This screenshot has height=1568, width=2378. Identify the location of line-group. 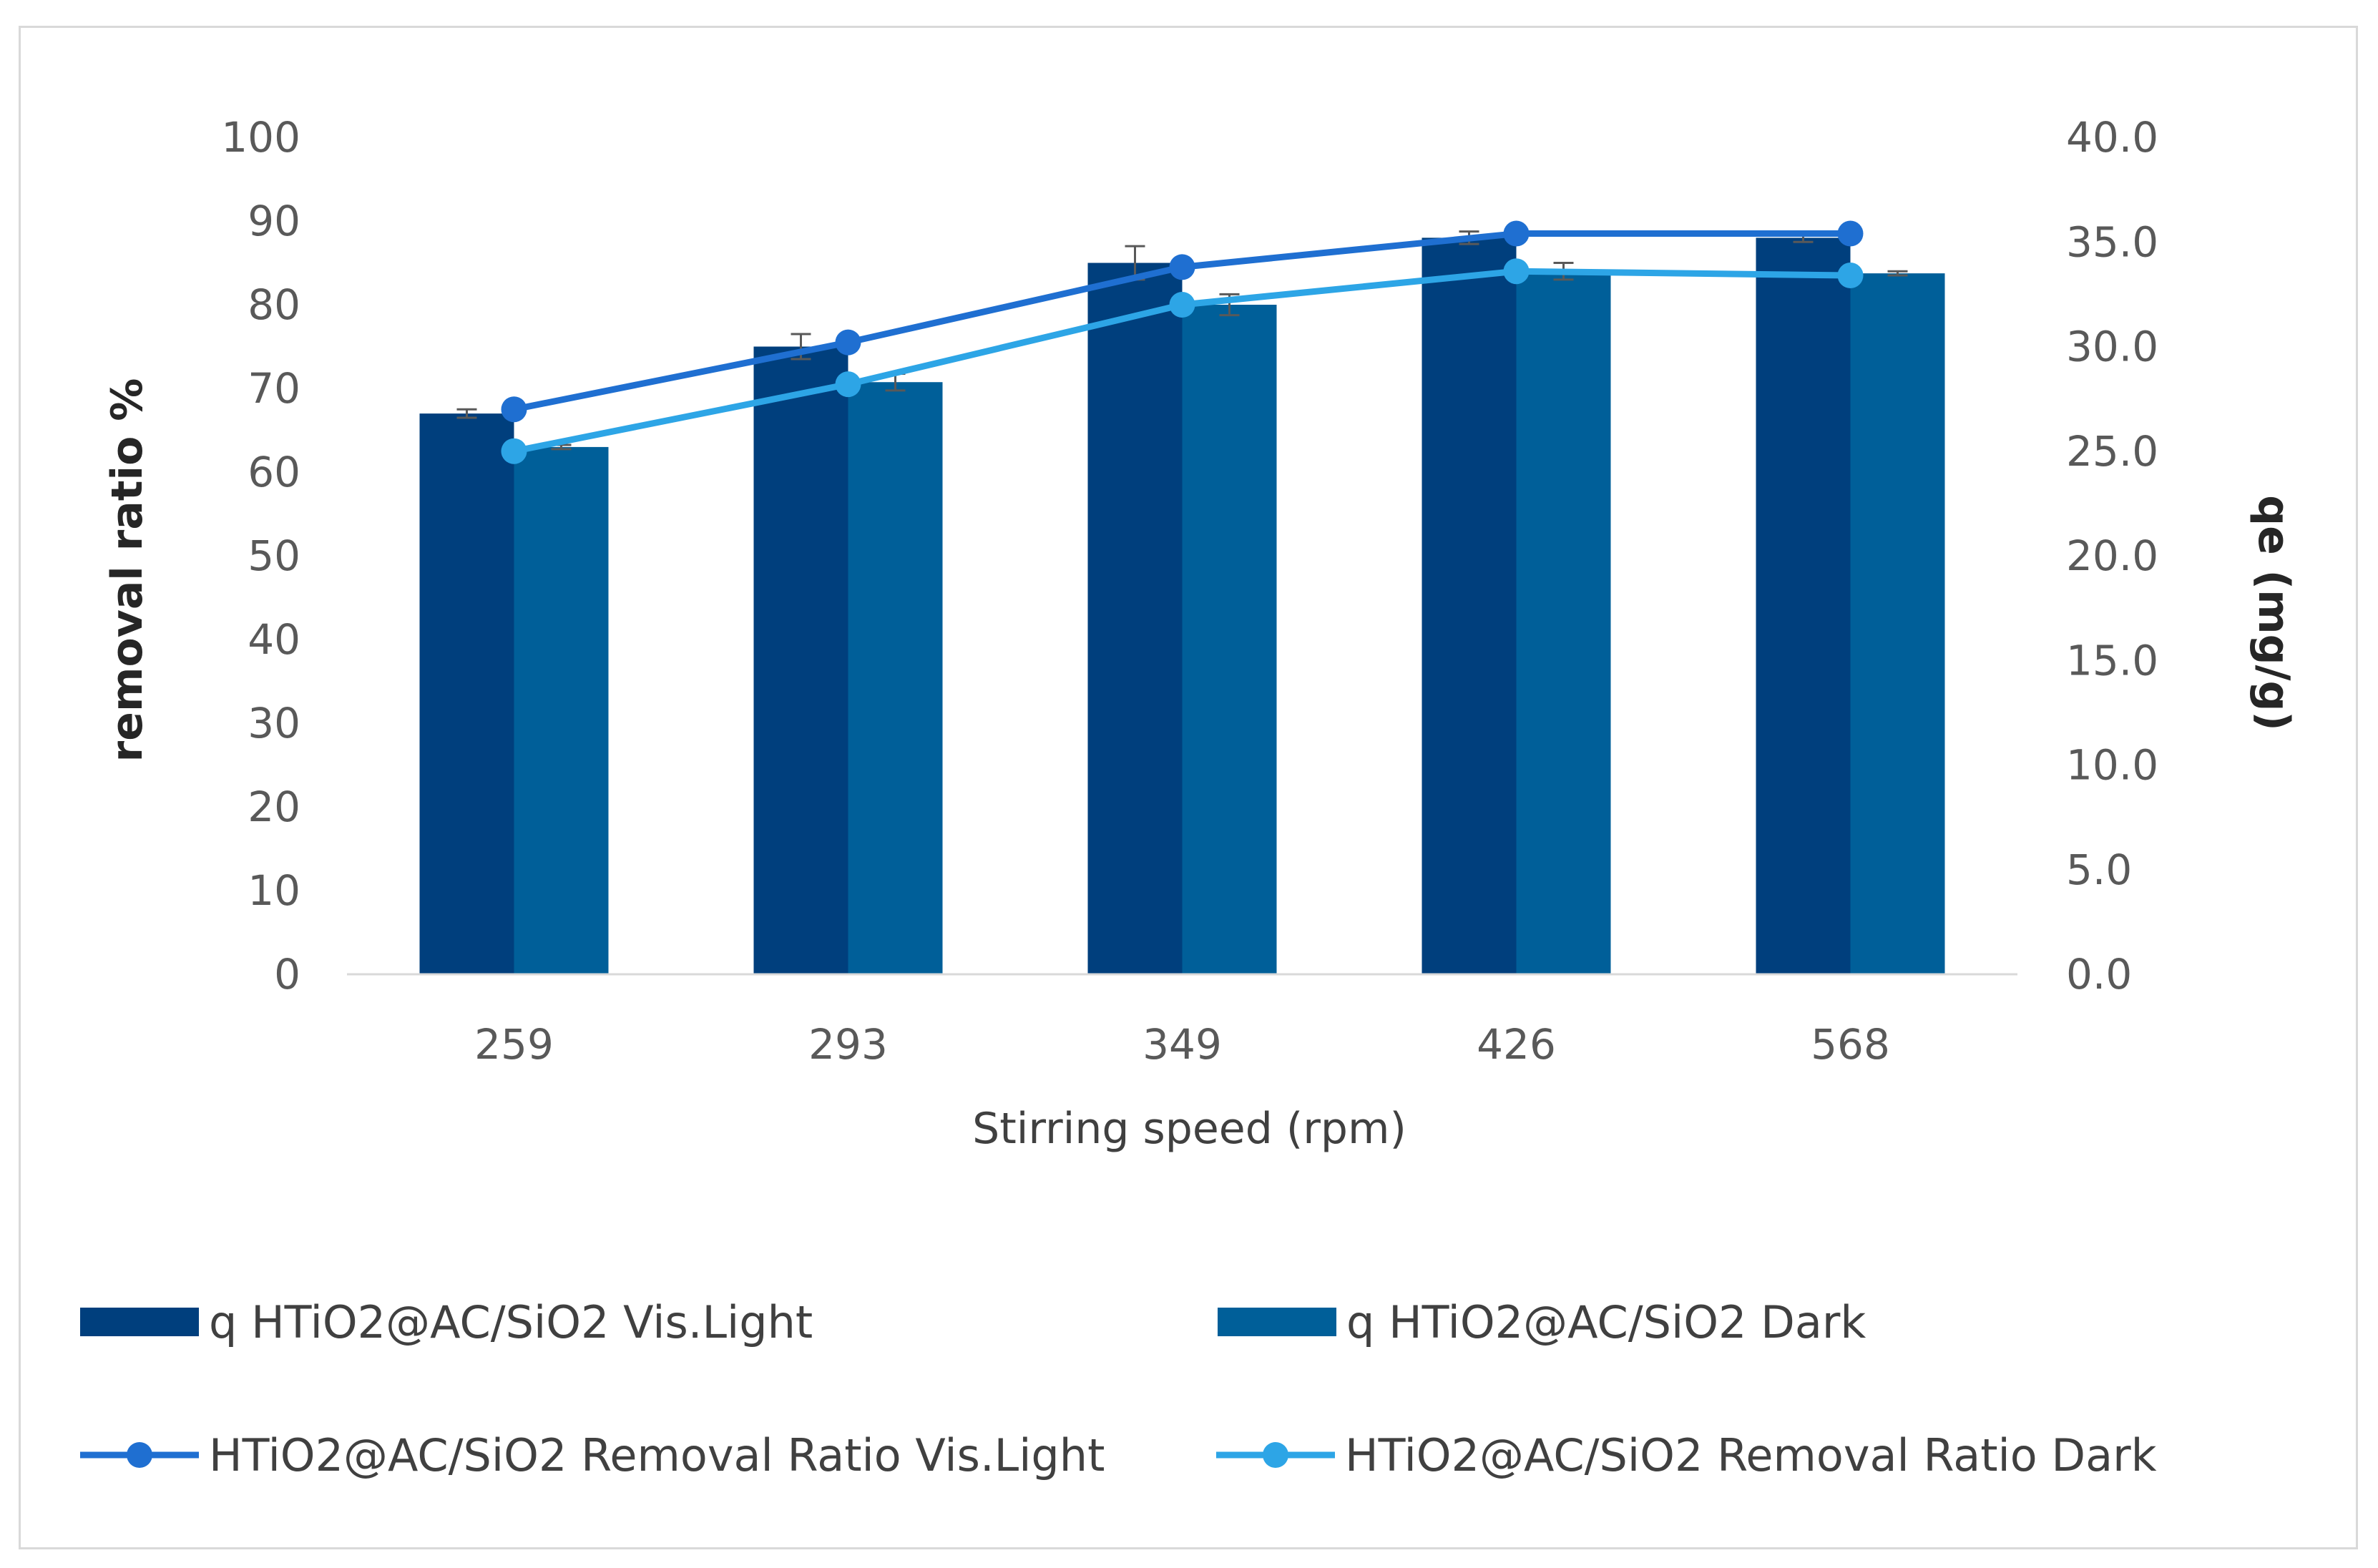
(1182, 342).